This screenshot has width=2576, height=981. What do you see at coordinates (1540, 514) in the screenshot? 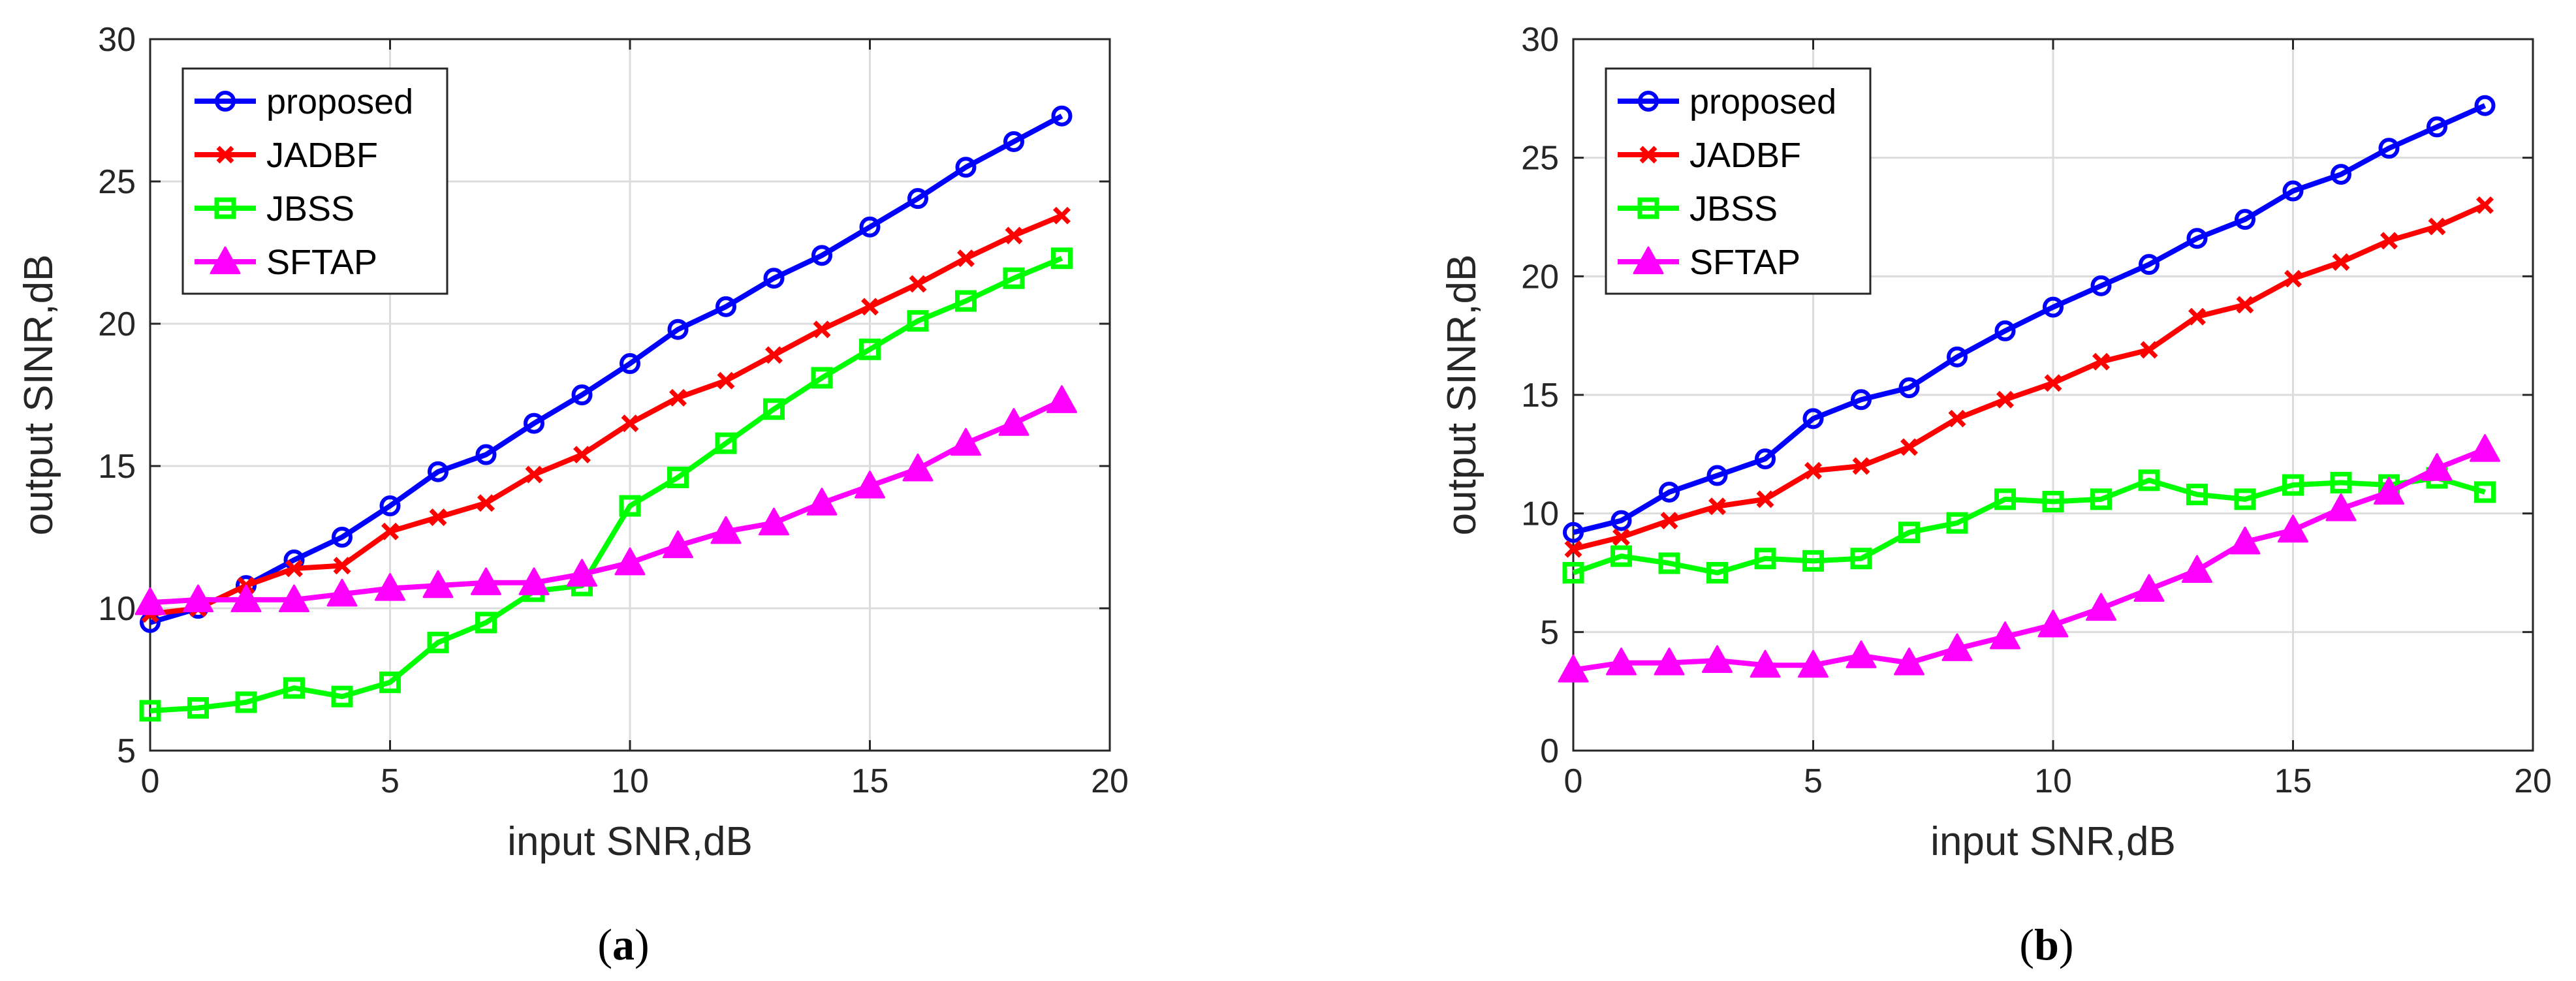
I see `y-tick-label: 10` at bounding box center [1540, 514].